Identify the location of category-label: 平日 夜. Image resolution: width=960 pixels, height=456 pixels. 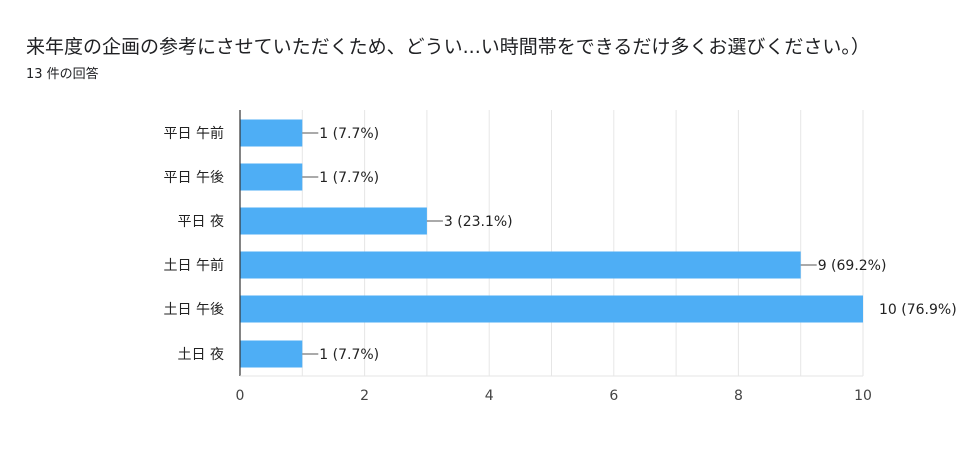
(201, 222).